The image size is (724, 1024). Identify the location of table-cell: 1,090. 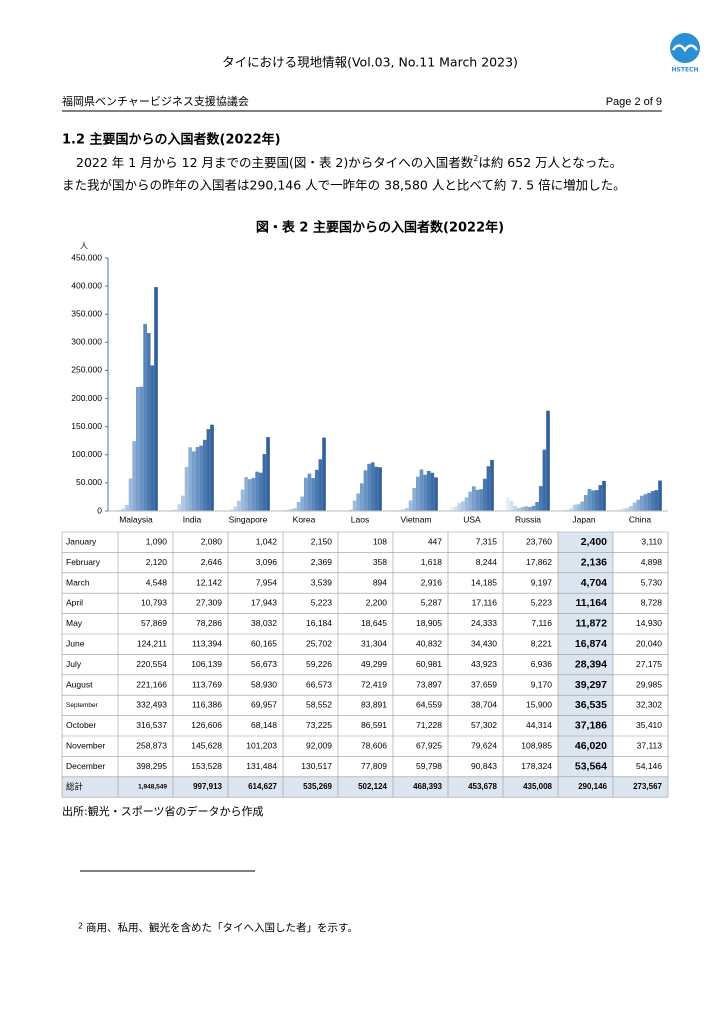
(157, 541).